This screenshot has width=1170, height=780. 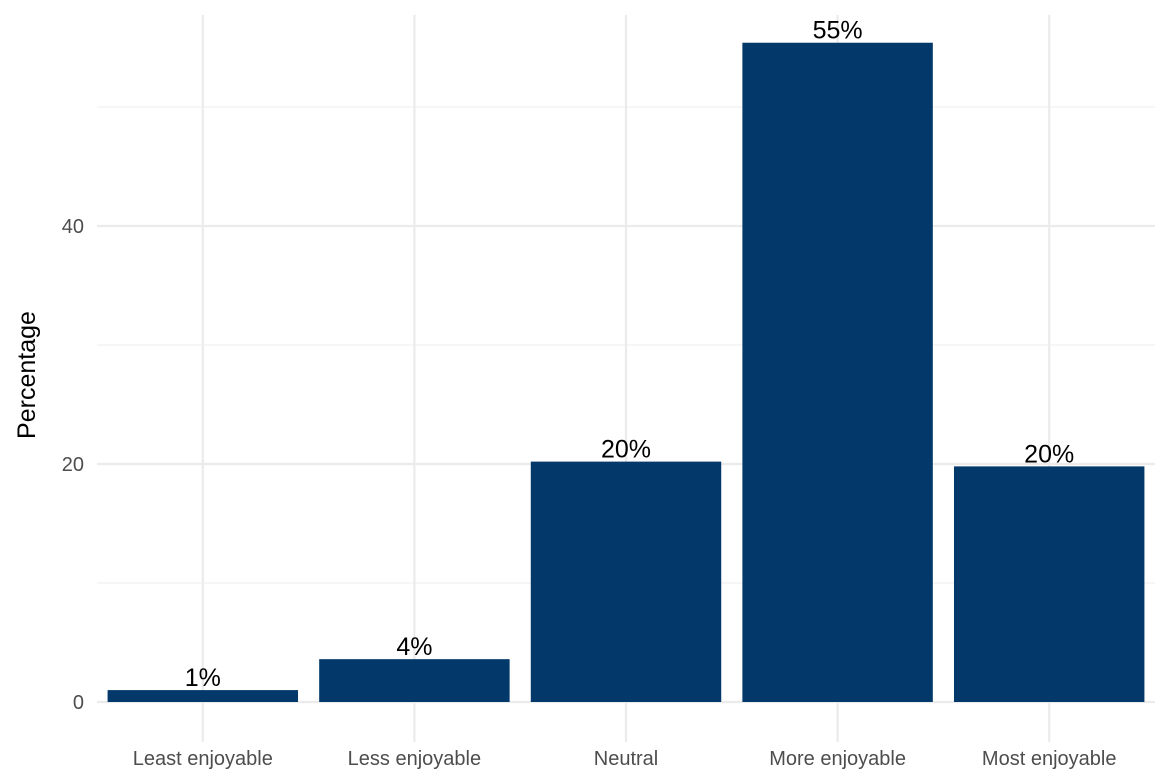 What do you see at coordinates (73, 227) in the screenshot?
I see `y-tick-label: 40` at bounding box center [73, 227].